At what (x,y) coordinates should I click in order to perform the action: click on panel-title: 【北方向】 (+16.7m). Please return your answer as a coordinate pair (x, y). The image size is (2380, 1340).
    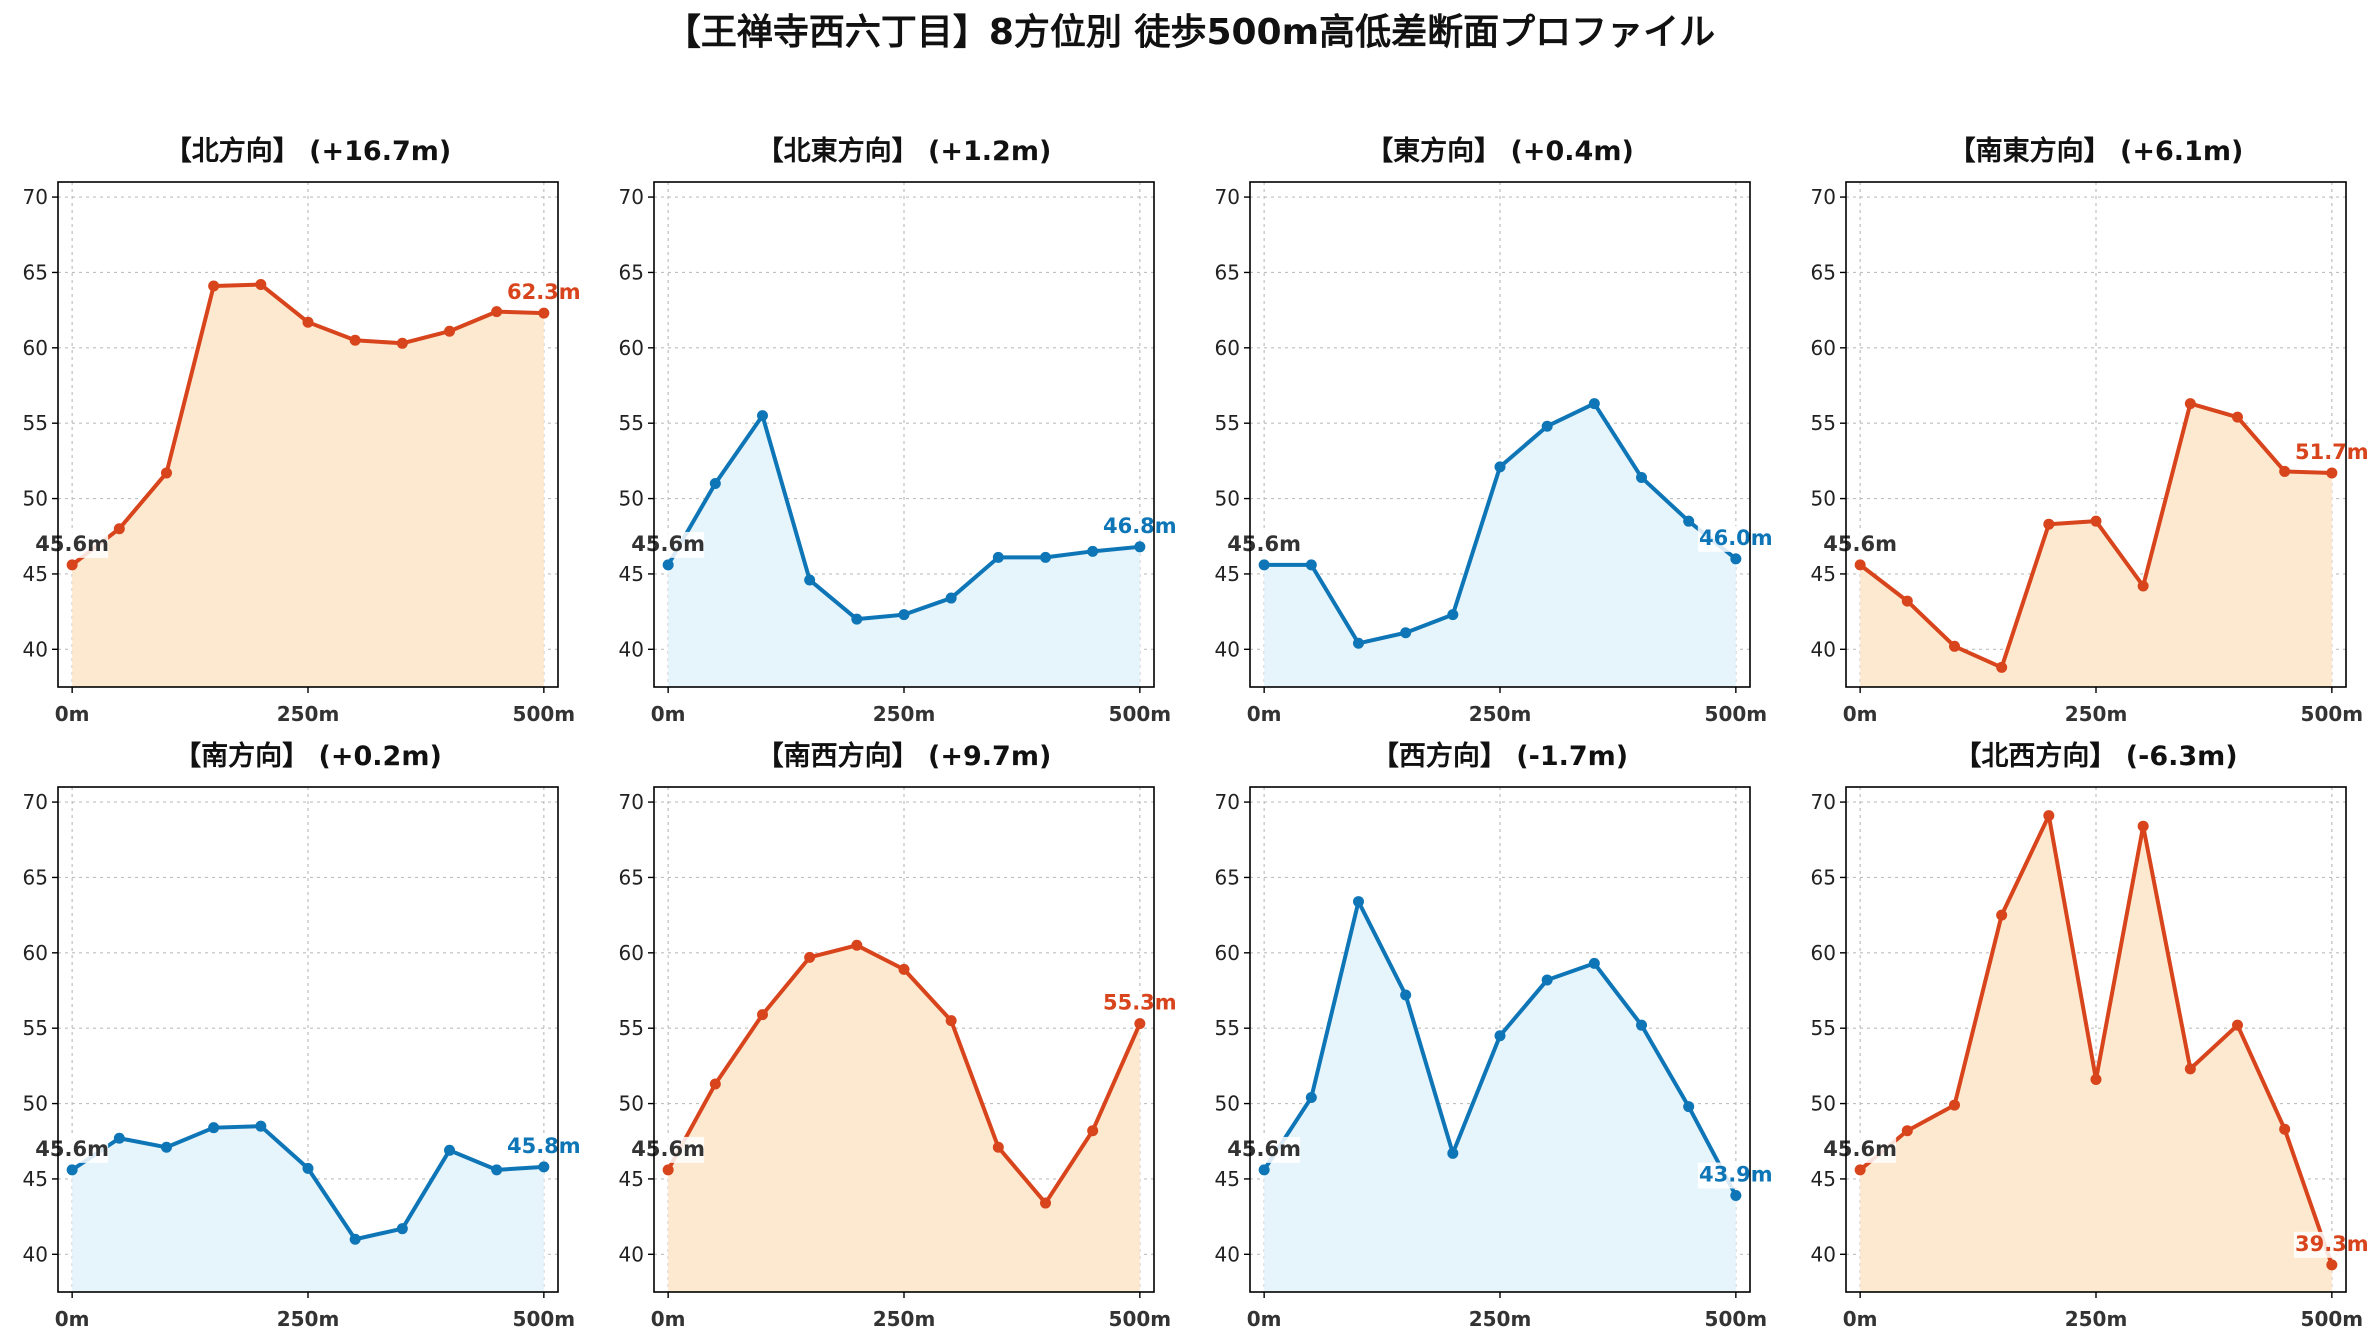
    Looking at the image, I should click on (308, 151).